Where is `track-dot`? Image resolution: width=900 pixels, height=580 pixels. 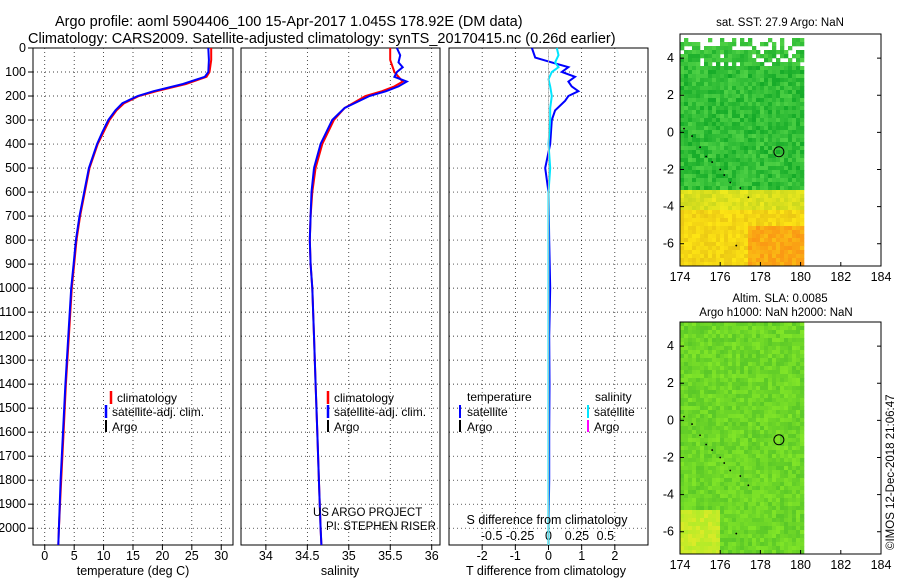
track-dot is located at coordinates (700, 147).